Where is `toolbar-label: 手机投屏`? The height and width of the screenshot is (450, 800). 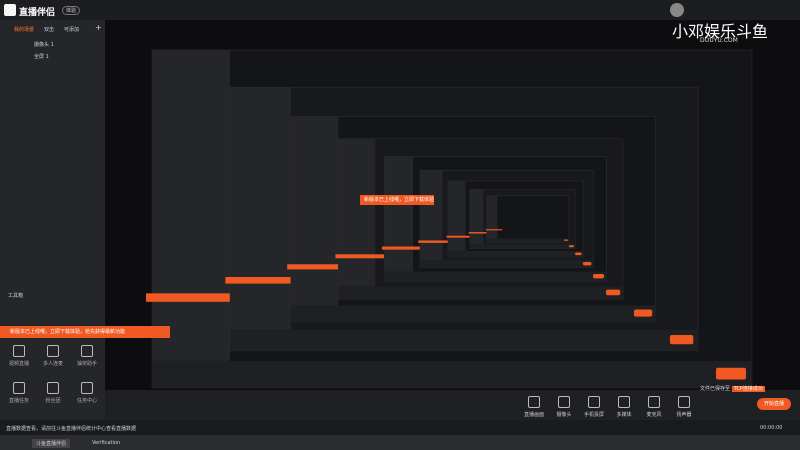
toolbar-label: 手机投屏 is located at coordinates (593, 415).